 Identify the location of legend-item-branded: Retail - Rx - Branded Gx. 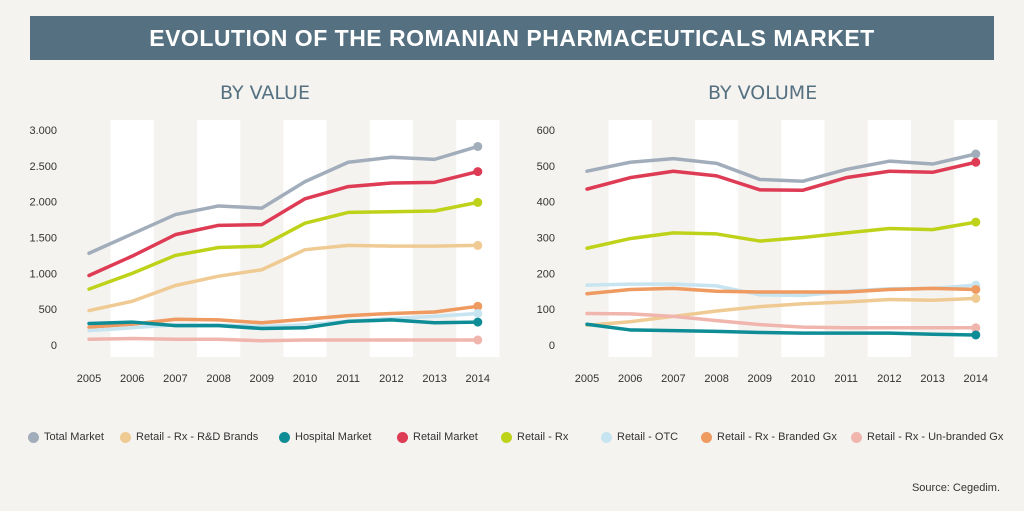
(769, 437).